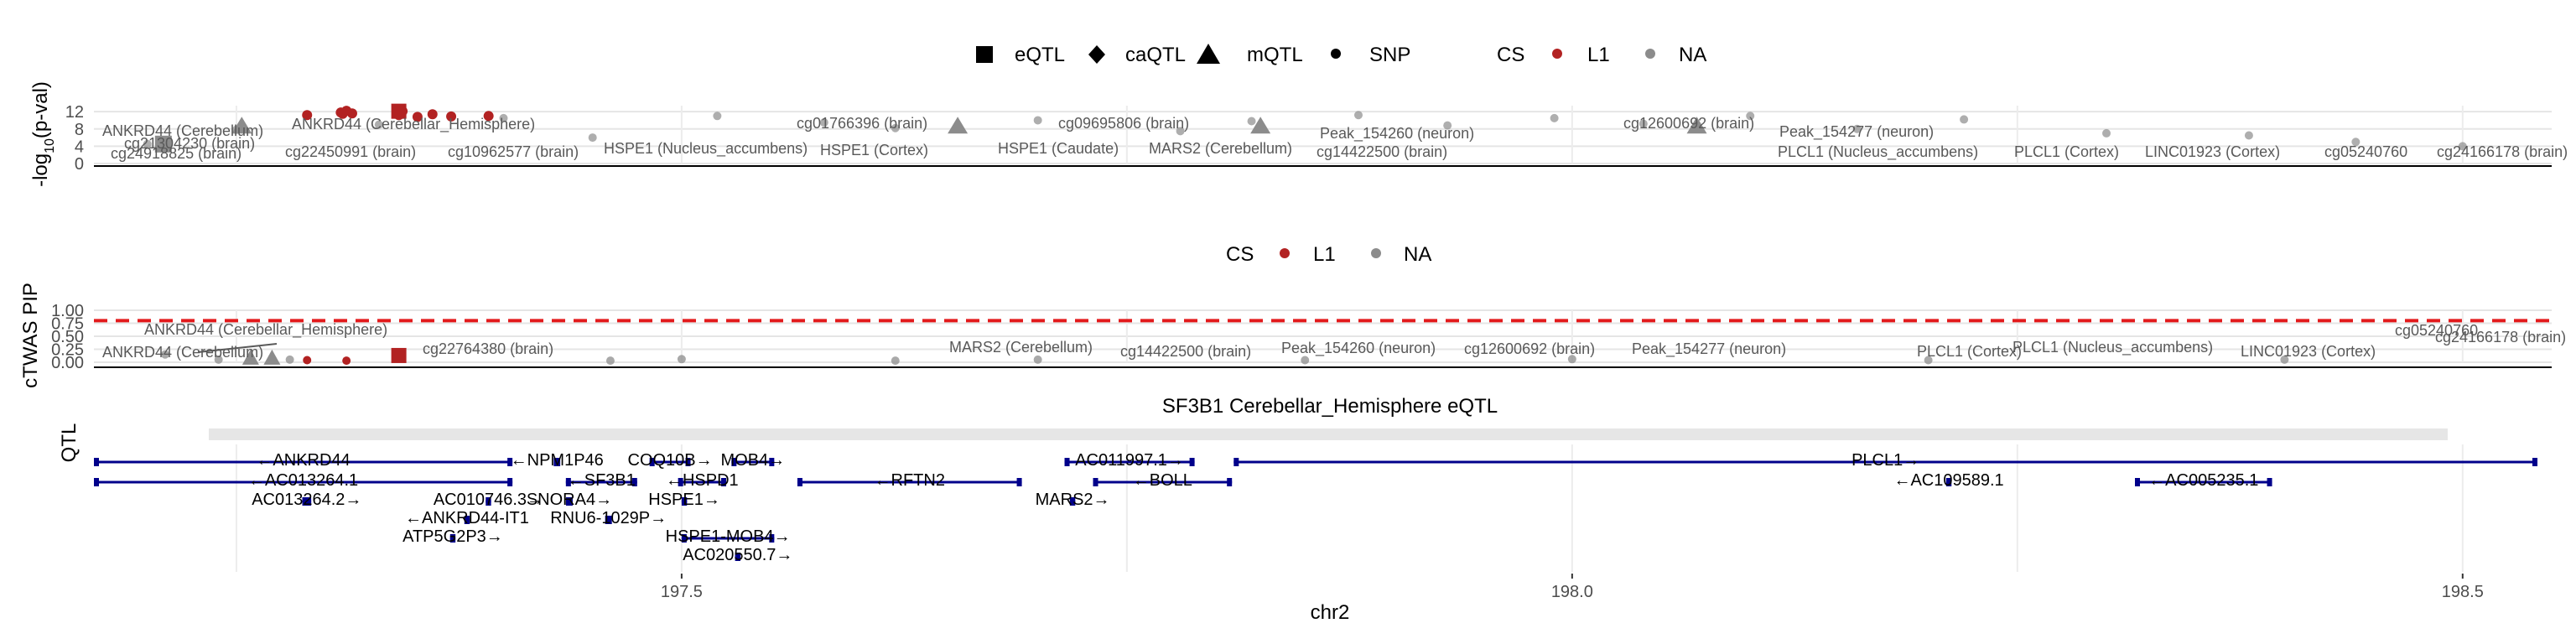  I want to click on gene-label: ←HSPD1, so click(702, 480).